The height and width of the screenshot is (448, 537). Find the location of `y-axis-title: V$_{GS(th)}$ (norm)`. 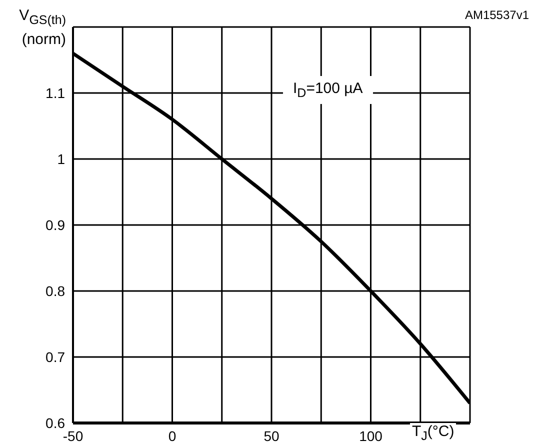

y-axis-title: V$_{GS(th)}$ (norm) is located at coordinates (42, 28).